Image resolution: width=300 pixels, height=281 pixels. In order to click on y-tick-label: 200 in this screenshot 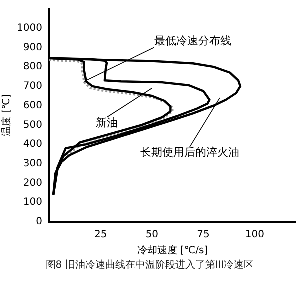, I will do `click(32, 183)`.